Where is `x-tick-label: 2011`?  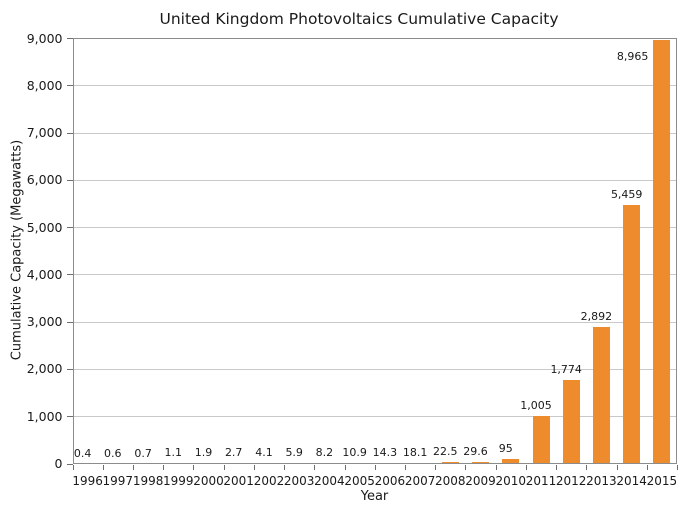 x-tick-label: 2011 is located at coordinates (541, 480).